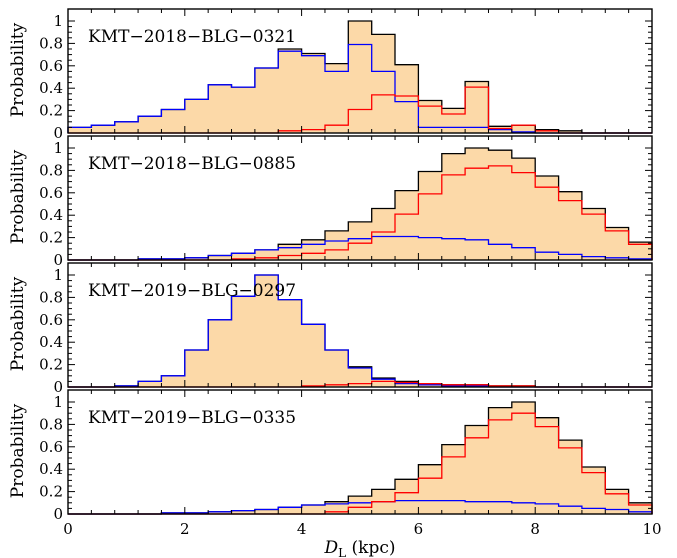 This screenshot has width=677, height=558. Describe the element at coordinates (302, 529) in the screenshot. I see `x-tick-label: 4` at that location.